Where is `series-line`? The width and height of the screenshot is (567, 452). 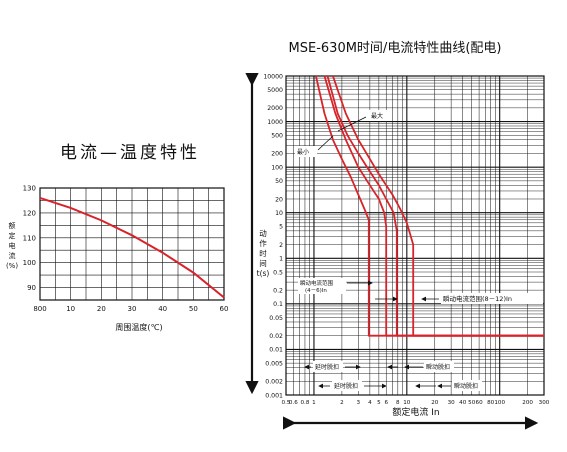 series-line is located at coordinates (132, 248).